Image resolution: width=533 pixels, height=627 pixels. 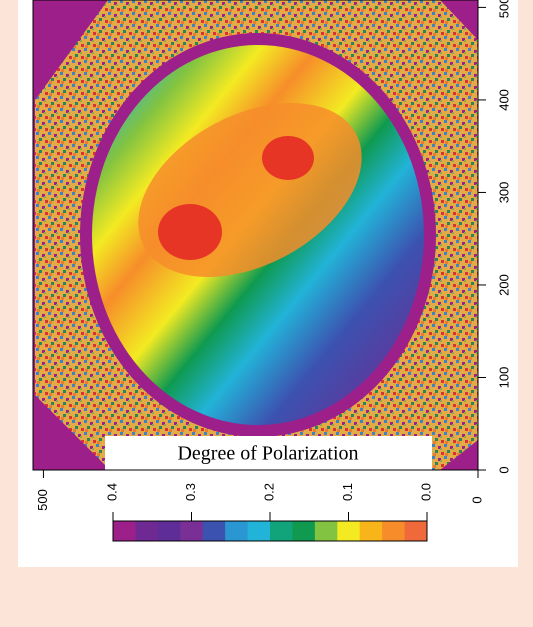 I want to click on colorbar-tick-label: 0.3, so click(x=190, y=492).